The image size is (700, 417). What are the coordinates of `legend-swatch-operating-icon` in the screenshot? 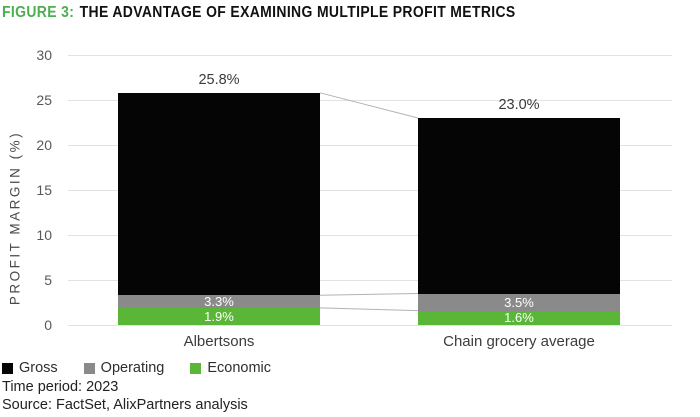 It's located at (89, 368).